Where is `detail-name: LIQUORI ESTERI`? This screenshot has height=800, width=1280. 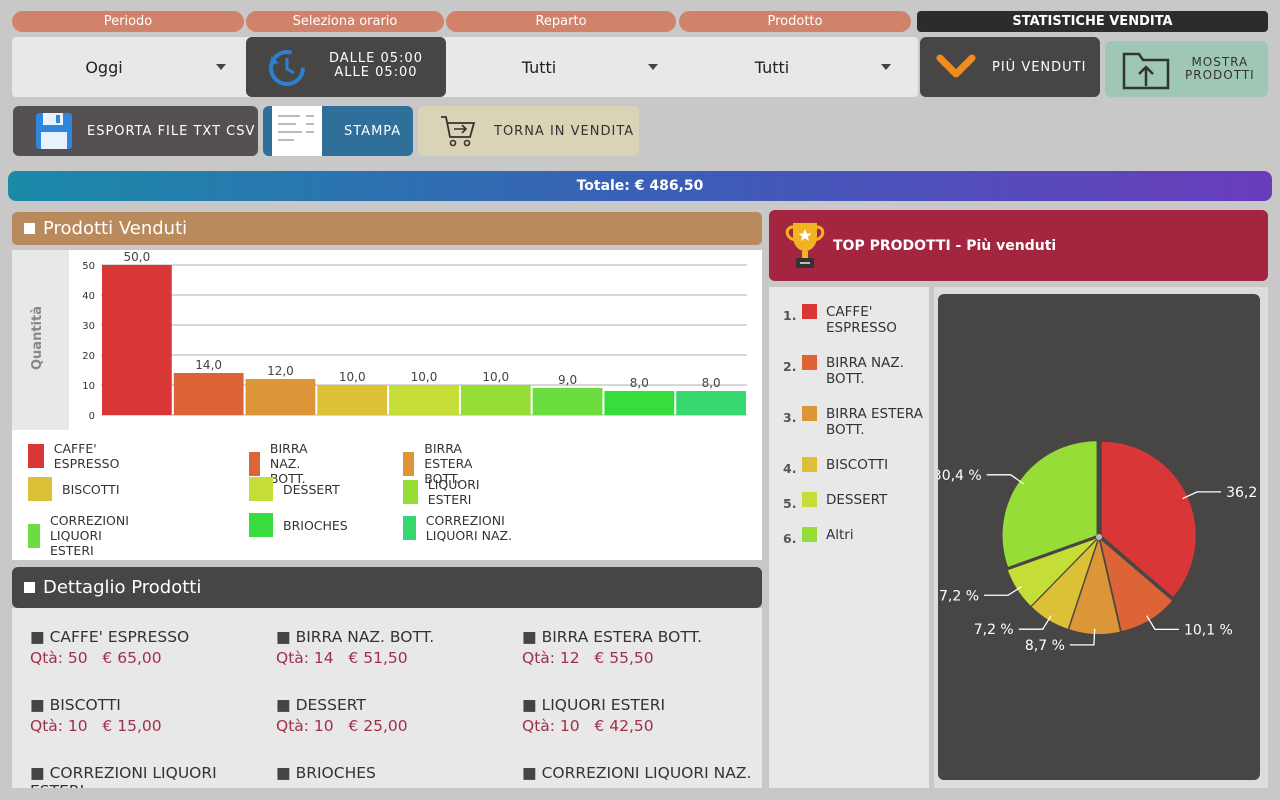 detail-name: LIQUORI ESTERI is located at coordinates (637, 705).